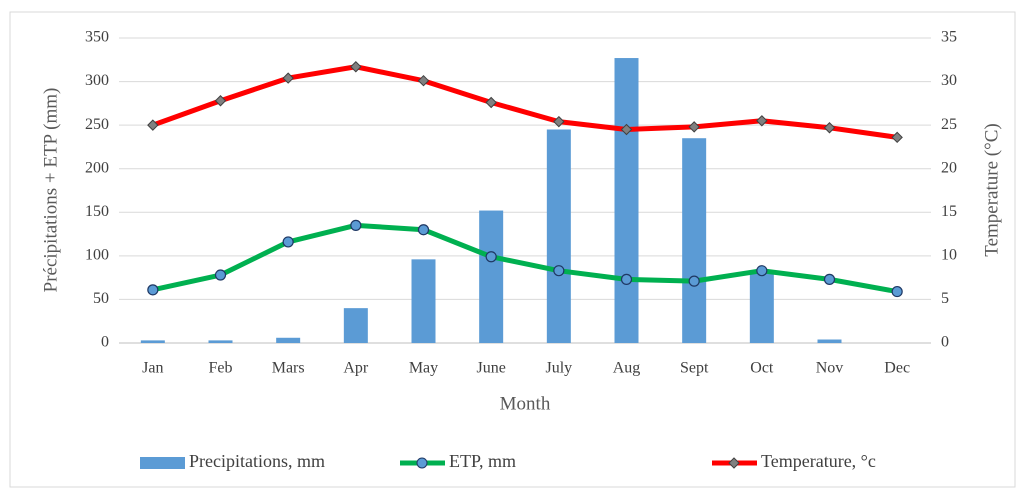  What do you see at coordinates (162, 463) in the screenshot?
I see `legend-swatch` at bounding box center [162, 463].